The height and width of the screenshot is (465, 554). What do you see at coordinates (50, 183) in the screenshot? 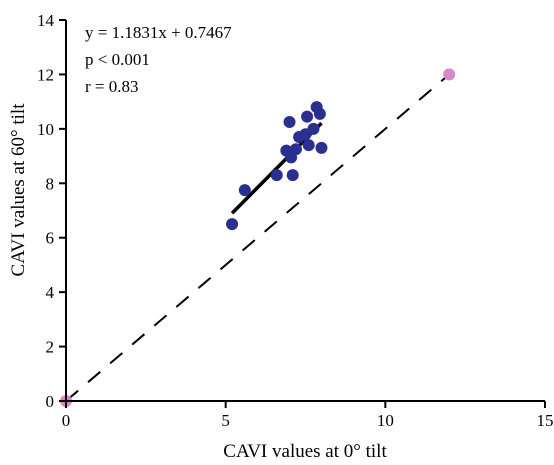
I see `y-tick-label: 8` at bounding box center [50, 183].